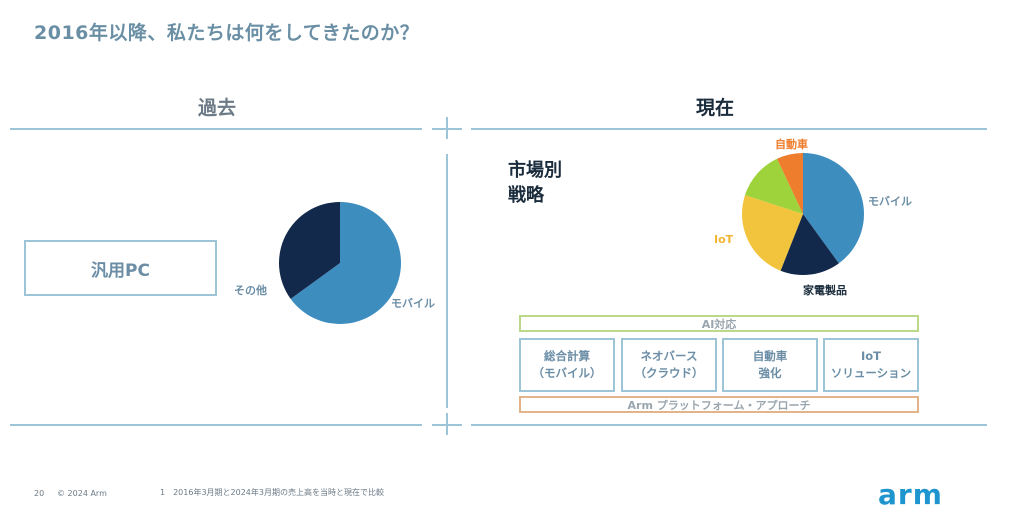 Image resolution: width=1024 pixels, height=518 pixels. What do you see at coordinates (120, 268) in the screenshot?
I see `general-pc-box: 汎用PC` at bounding box center [120, 268].